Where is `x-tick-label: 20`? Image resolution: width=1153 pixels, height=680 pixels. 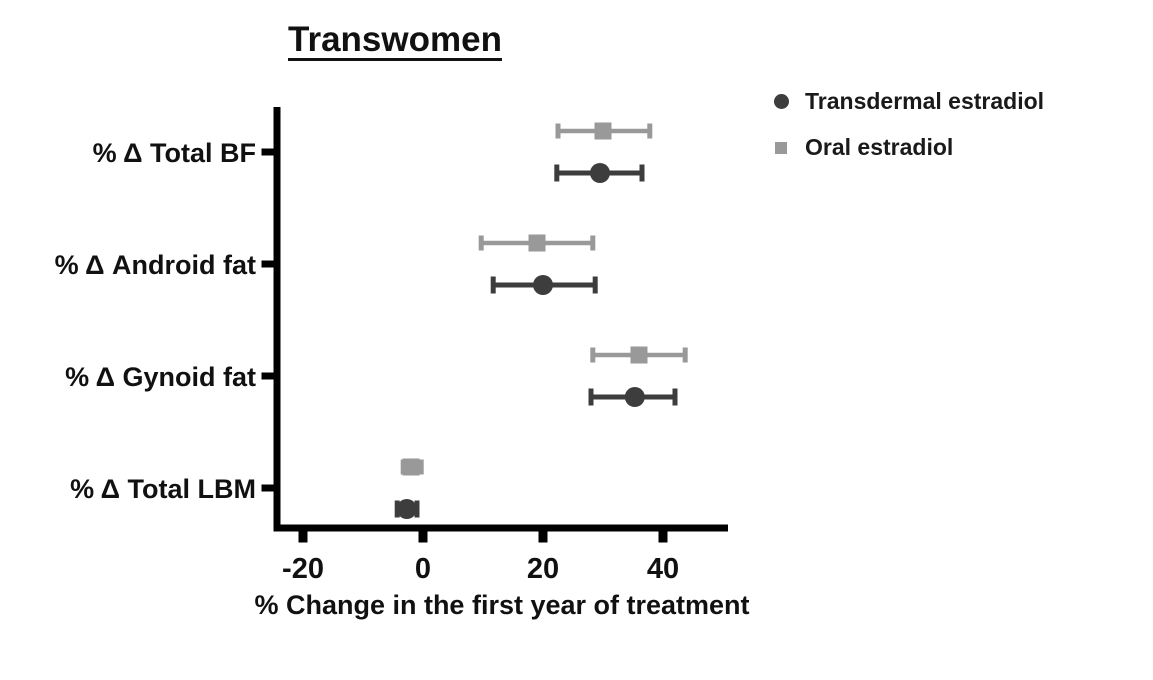
x-tick-label: 20 is located at coordinates (543, 569).